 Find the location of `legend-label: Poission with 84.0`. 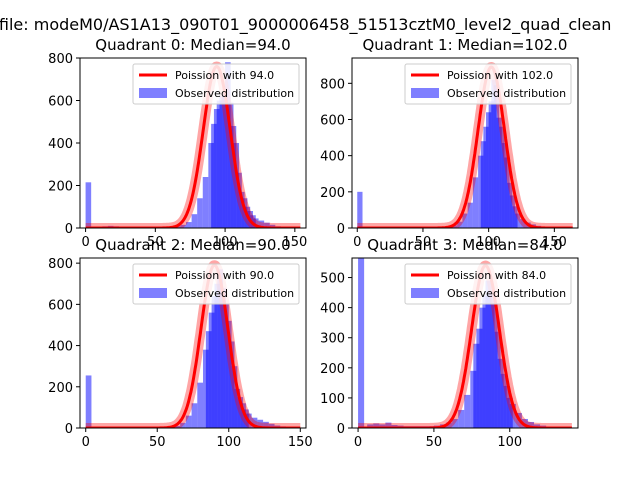

legend-label: Poission with 84.0 is located at coordinates (496, 275).